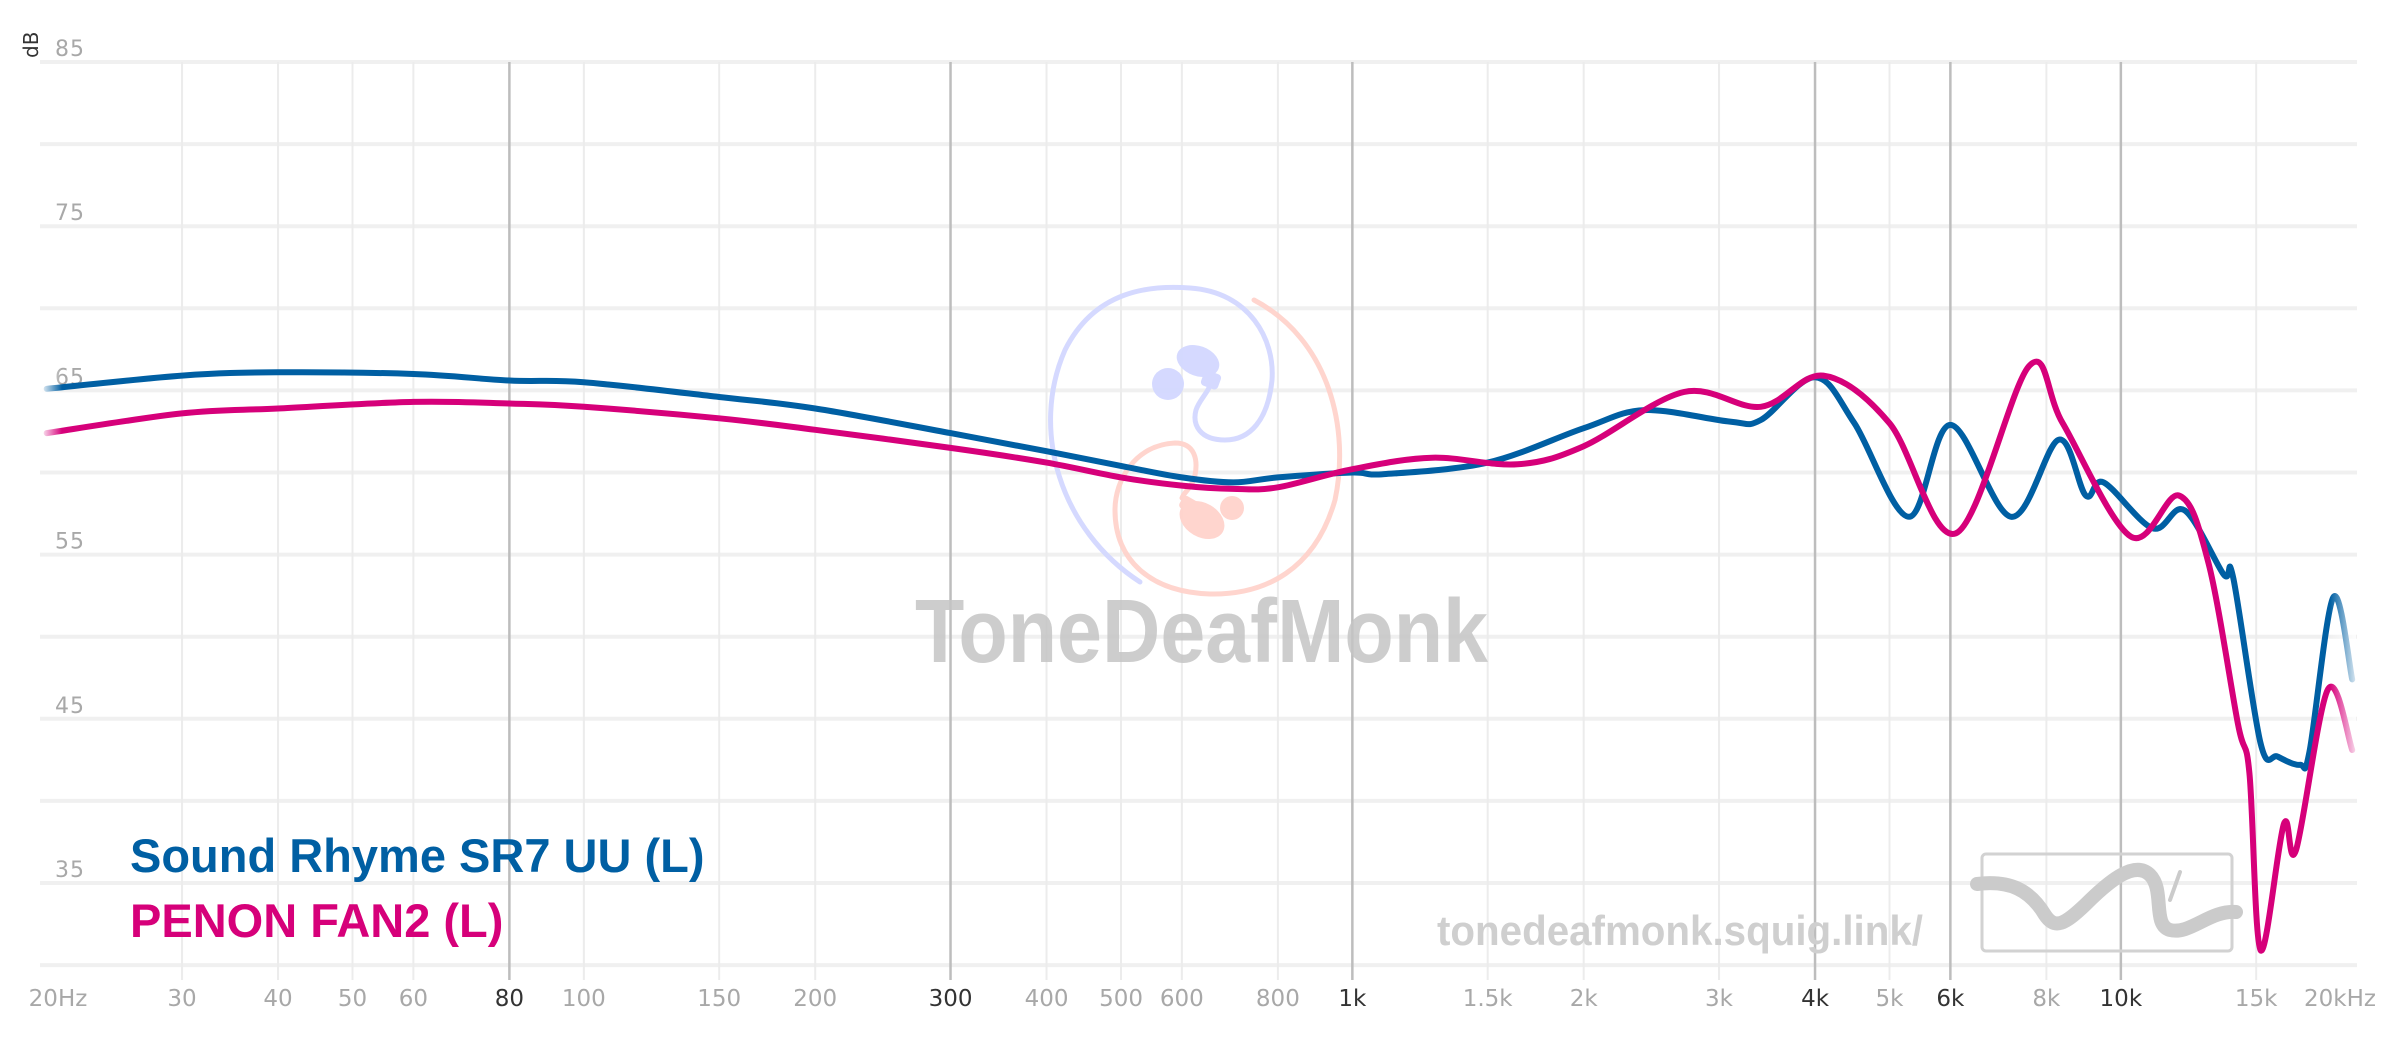 The image size is (2400, 1038). What do you see at coordinates (70, 870) in the screenshot?
I see `y-tick-label: 35` at bounding box center [70, 870].